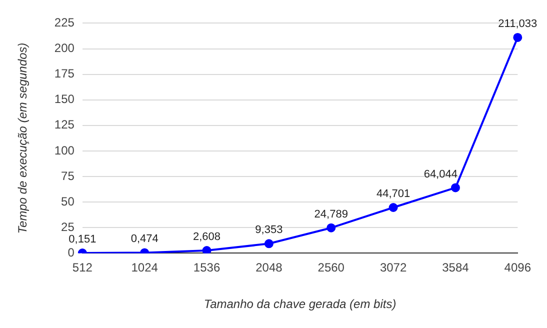  I want to click on text: 44,701, so click(393, 194).